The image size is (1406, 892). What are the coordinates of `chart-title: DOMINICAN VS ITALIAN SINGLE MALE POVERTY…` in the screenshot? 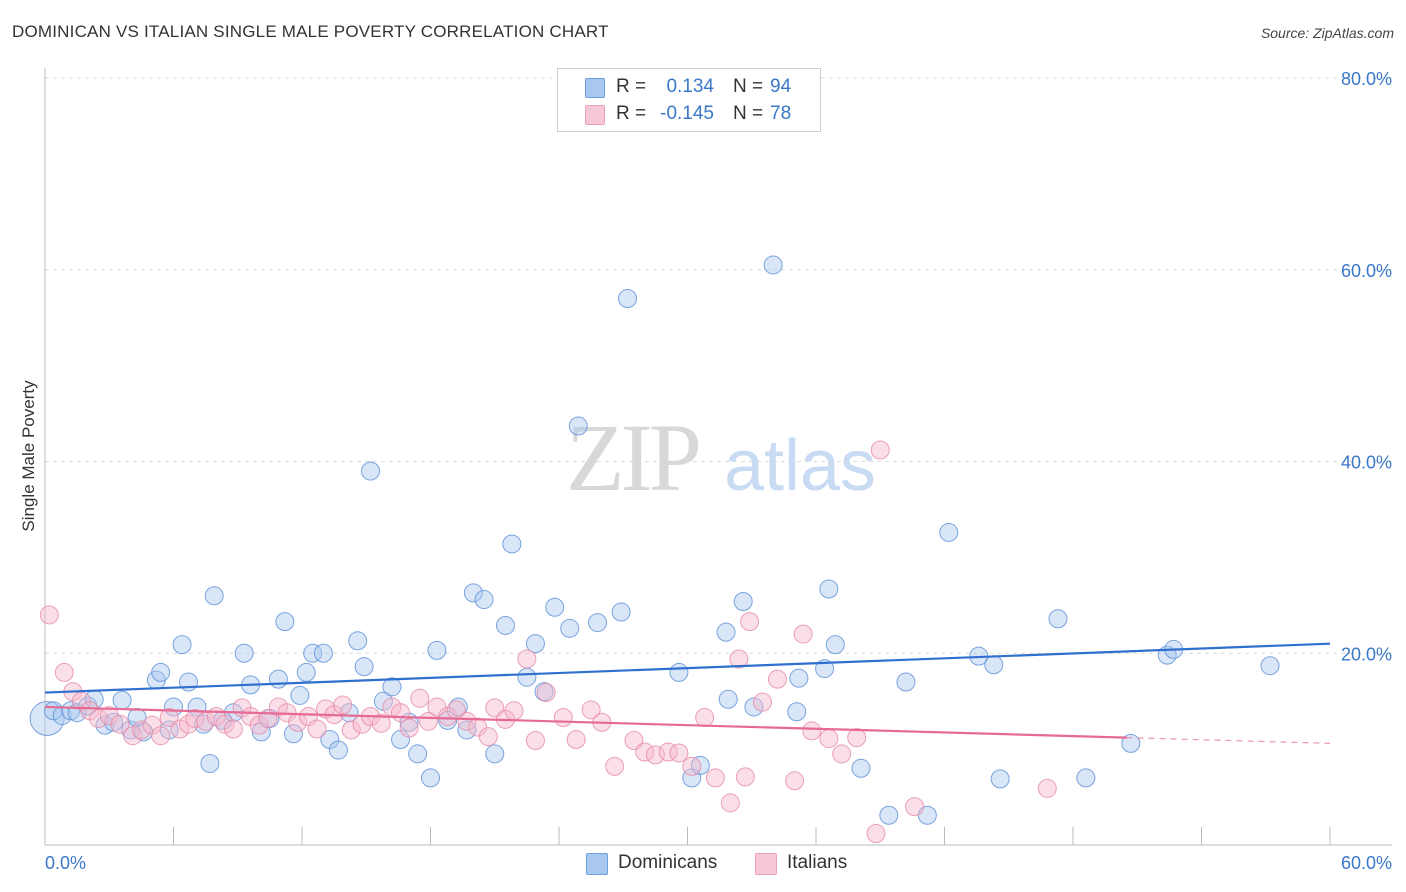 It's located at (310, 31).